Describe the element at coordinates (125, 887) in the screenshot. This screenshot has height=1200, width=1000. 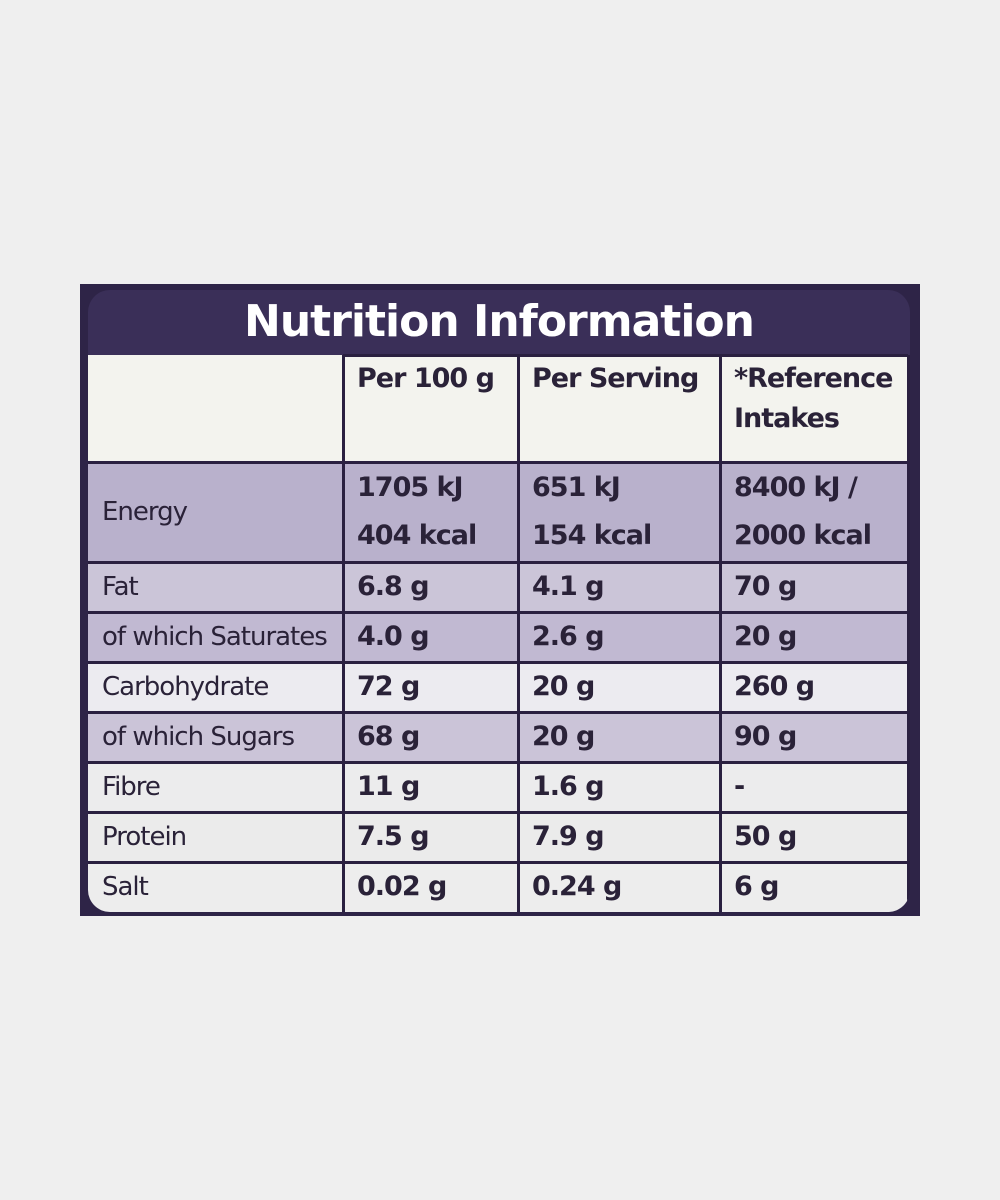
I see `row-label: Salt` at that location.